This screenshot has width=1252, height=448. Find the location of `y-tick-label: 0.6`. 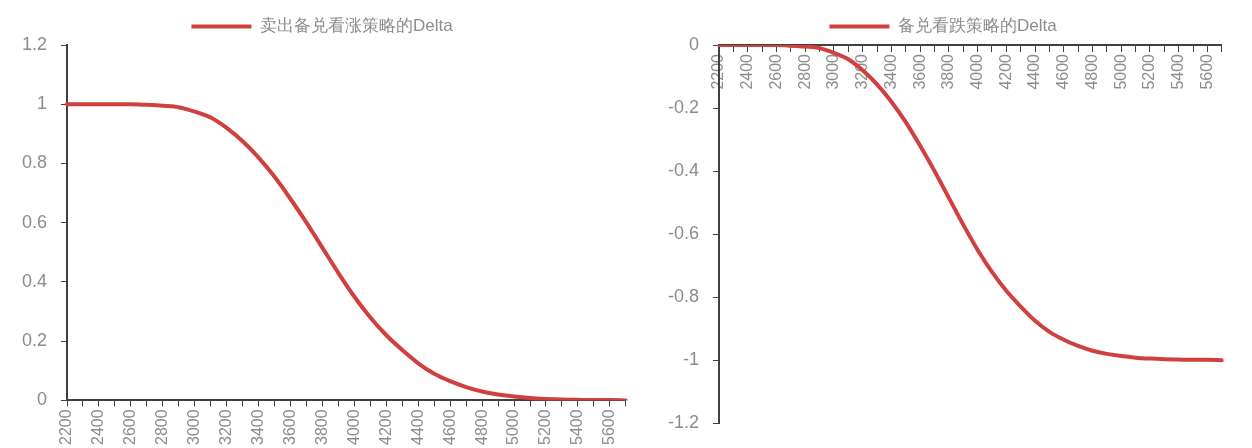

y-tick-label: 0.6 is located at coordinates (34, 221).